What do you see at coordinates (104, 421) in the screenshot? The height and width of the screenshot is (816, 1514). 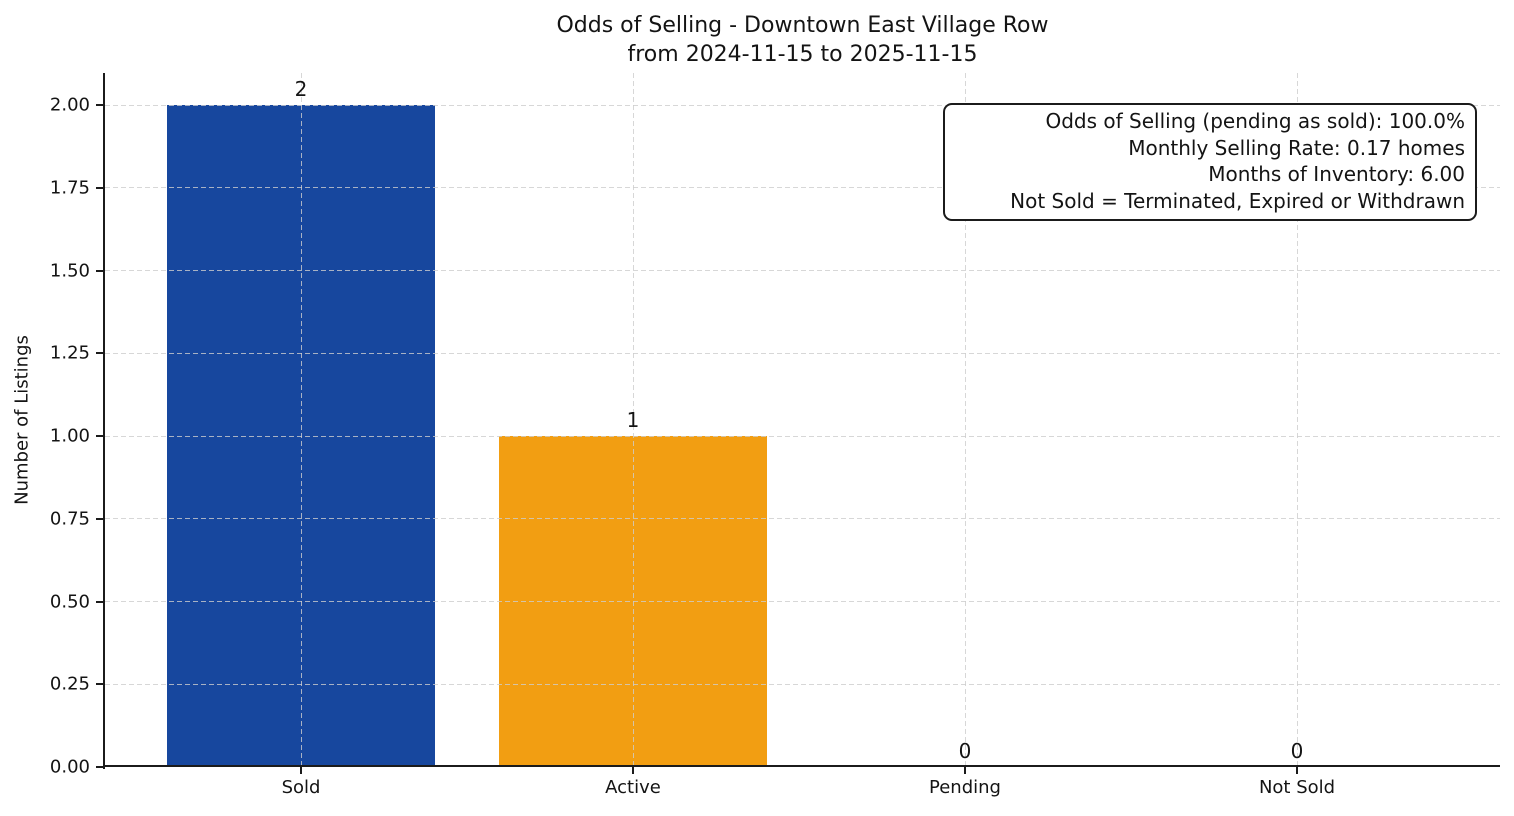 I see `y-axis-line` at bounding box center [104, 421].